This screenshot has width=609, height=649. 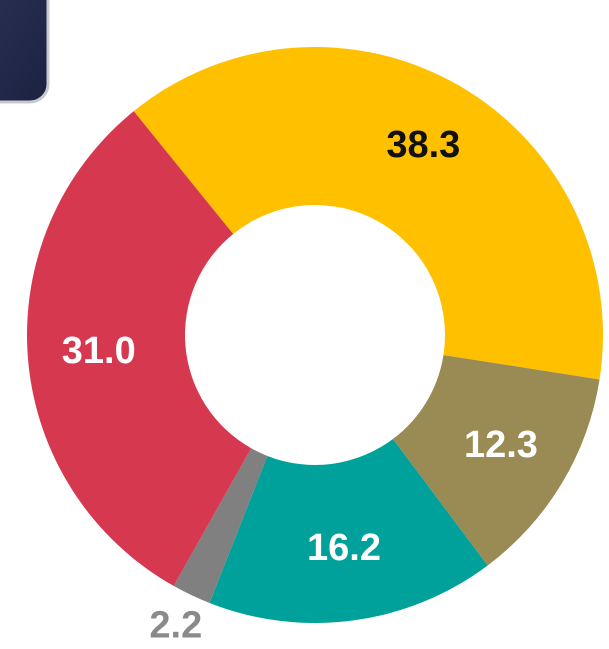 I want to click on data-label: 2.2, so click(x=175, y=626).